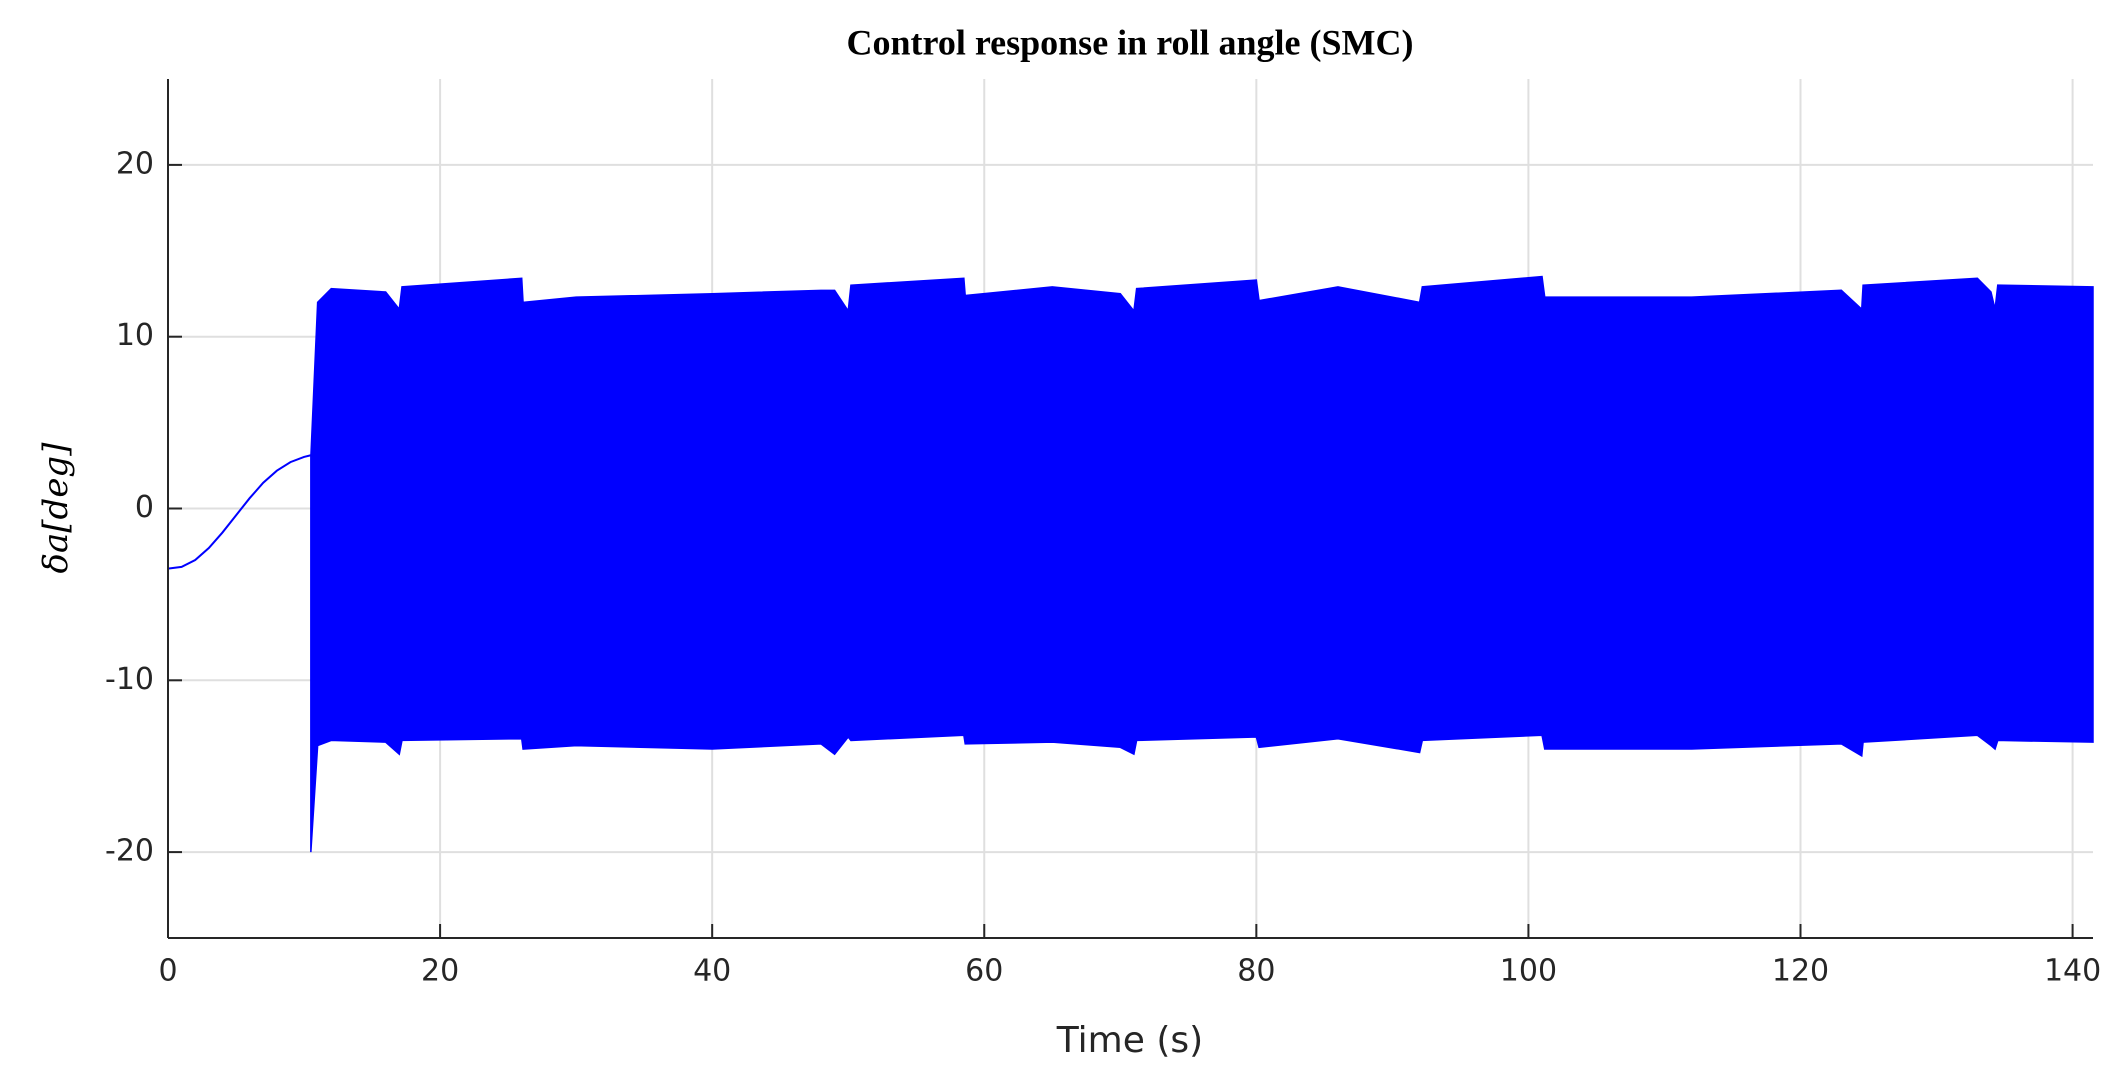 The height and width of the screenshot is (1089, 2128). What do you see at coordinates (440, 971) in the screenshot?
I see `x-tick-label: 20` at bounding box center [440, 971].